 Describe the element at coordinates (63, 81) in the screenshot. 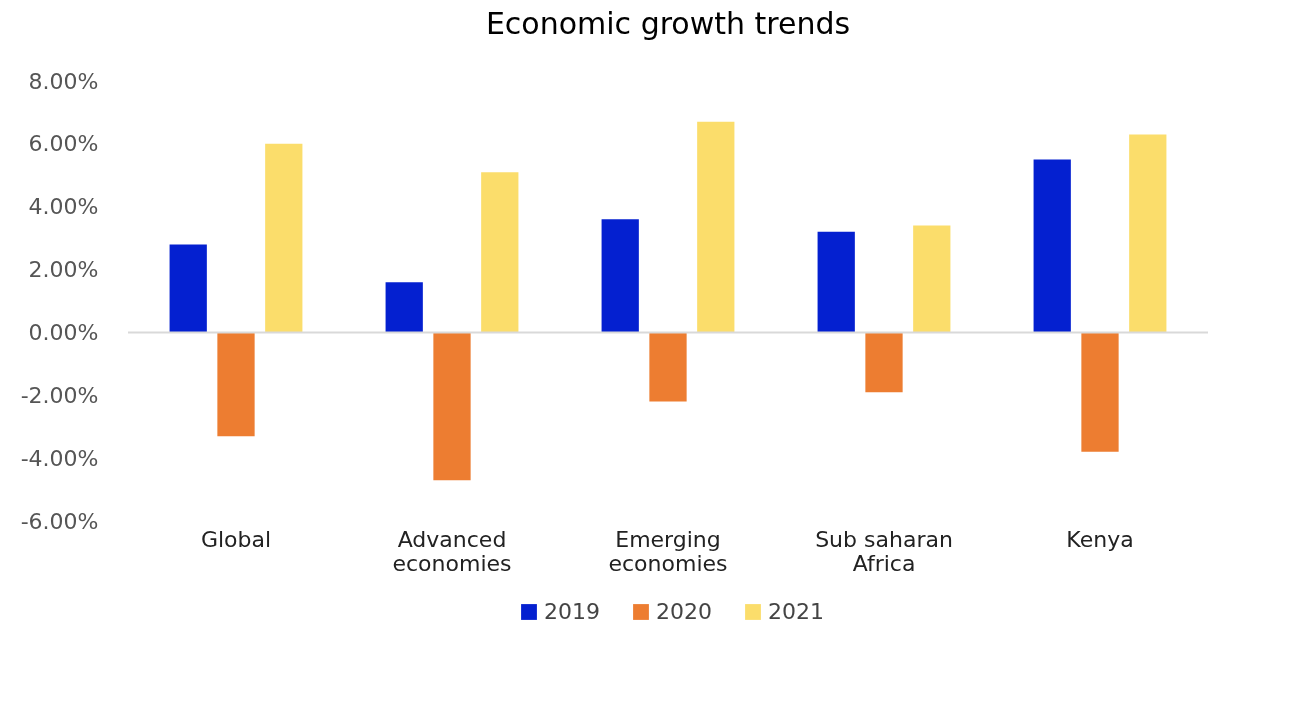

I see `y-tick-label: 8.00%` at that location.